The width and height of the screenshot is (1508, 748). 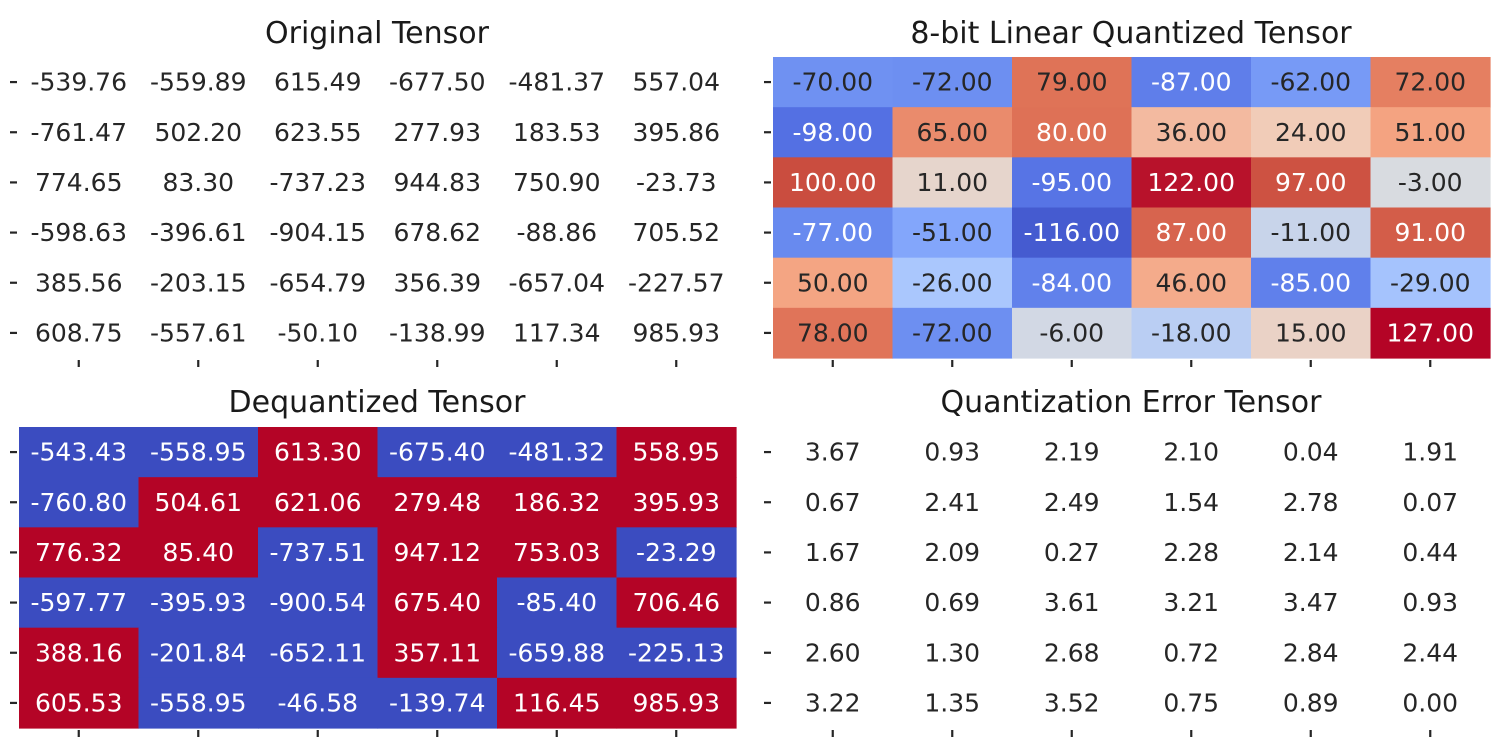 What do you see at coordinates (1311, 552) in the screenshot?
I see `cell-label: 2.14` at bounding box center [1311, 552].